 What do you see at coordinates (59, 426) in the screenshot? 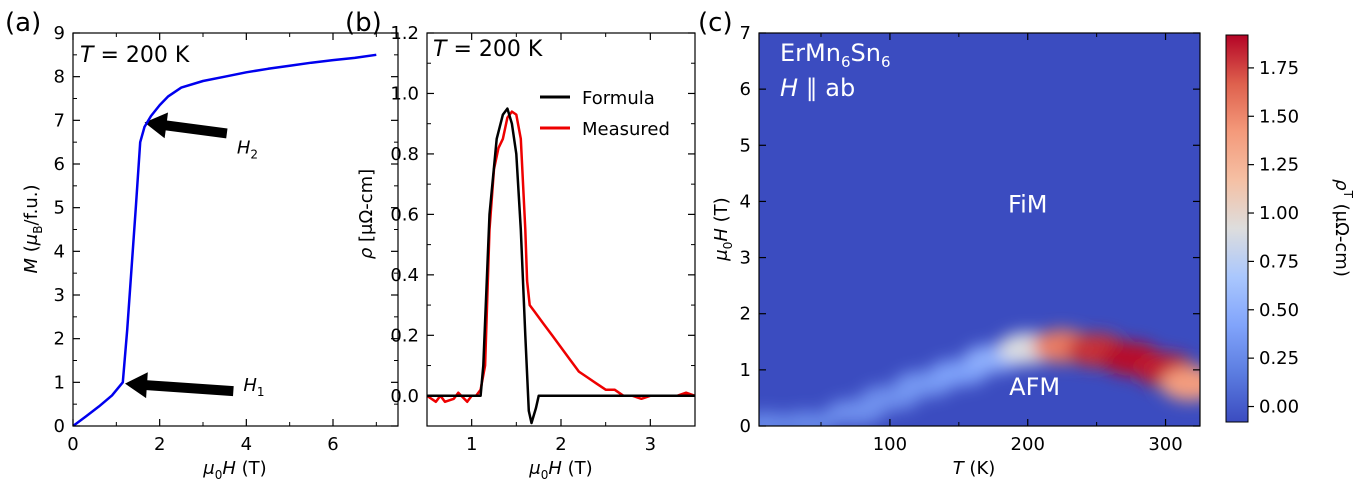
I see `panel-a-ytick-label: 0` at bounding box center [59, 426].